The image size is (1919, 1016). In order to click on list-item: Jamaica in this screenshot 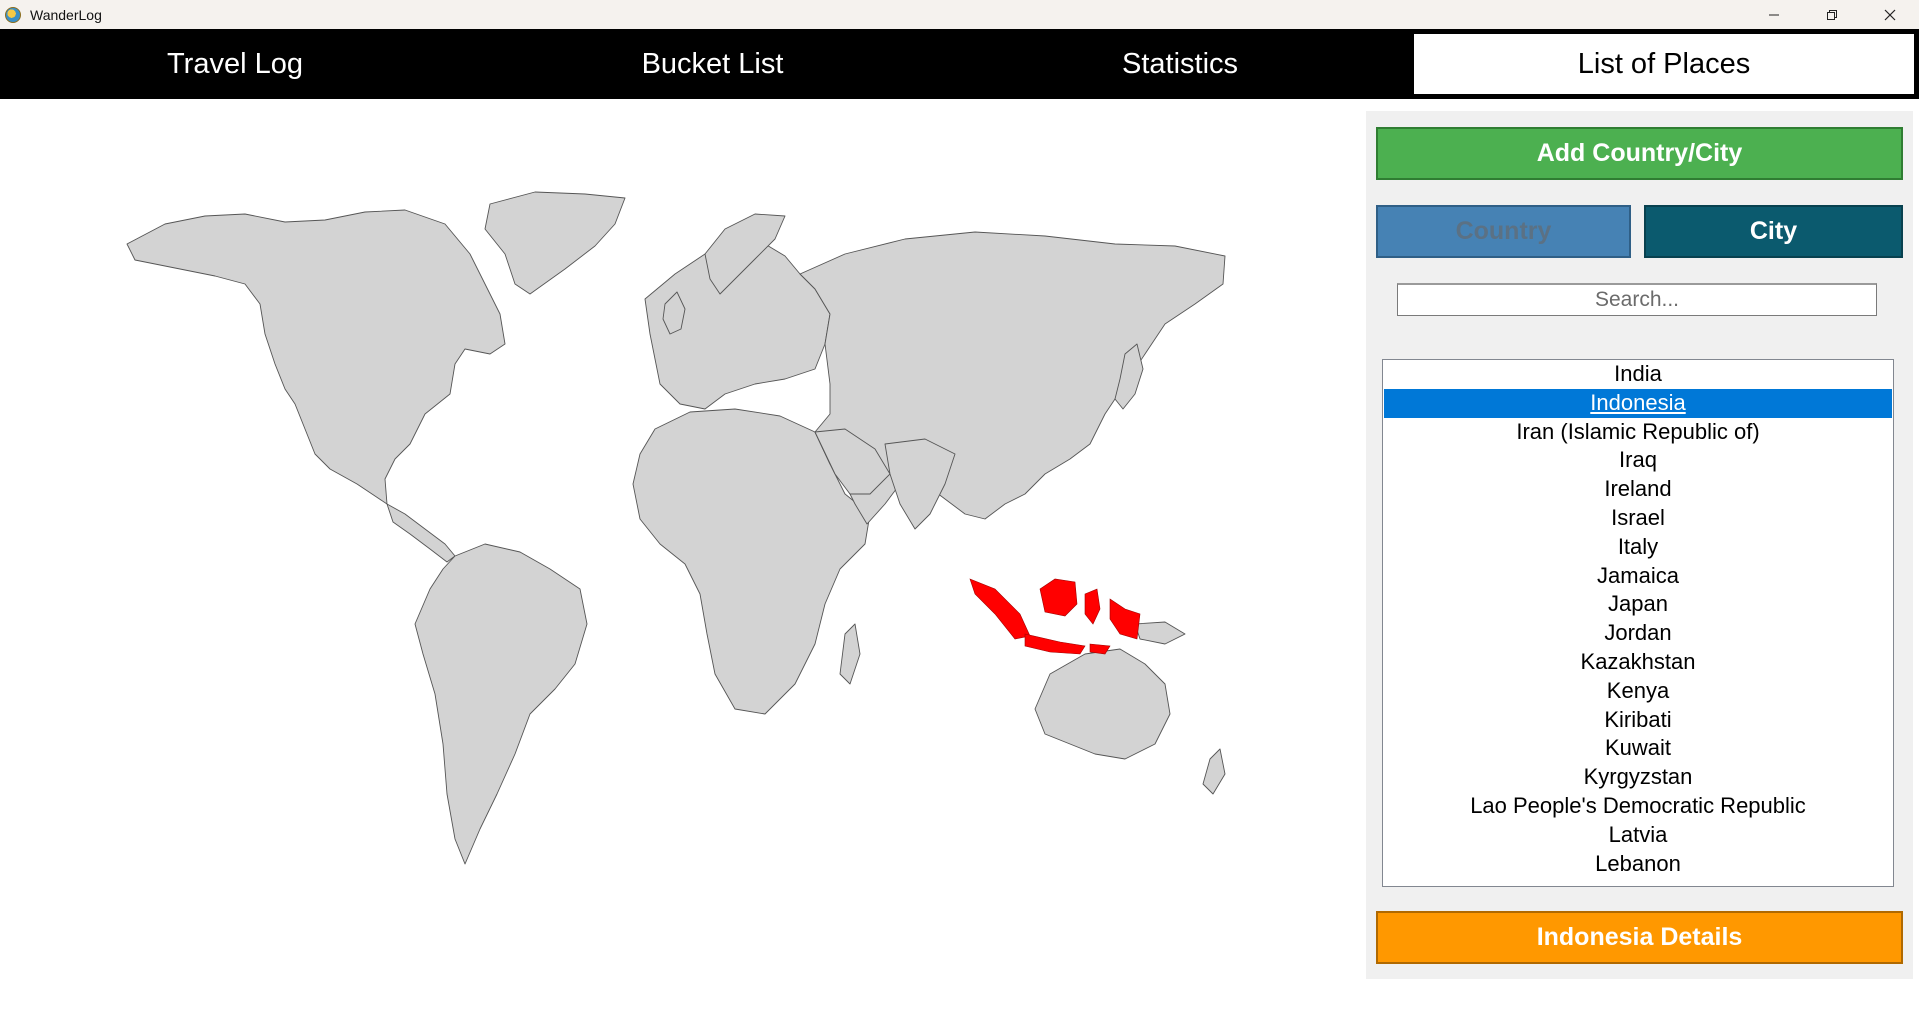, I will do `click(1638, 575)`.